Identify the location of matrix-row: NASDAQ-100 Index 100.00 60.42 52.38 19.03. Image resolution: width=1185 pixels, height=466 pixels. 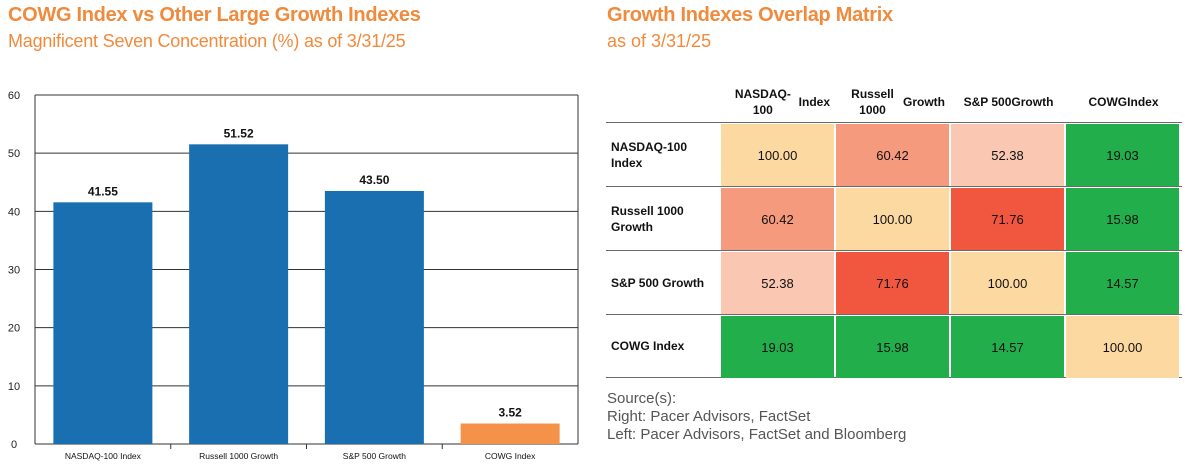
(894, 154).